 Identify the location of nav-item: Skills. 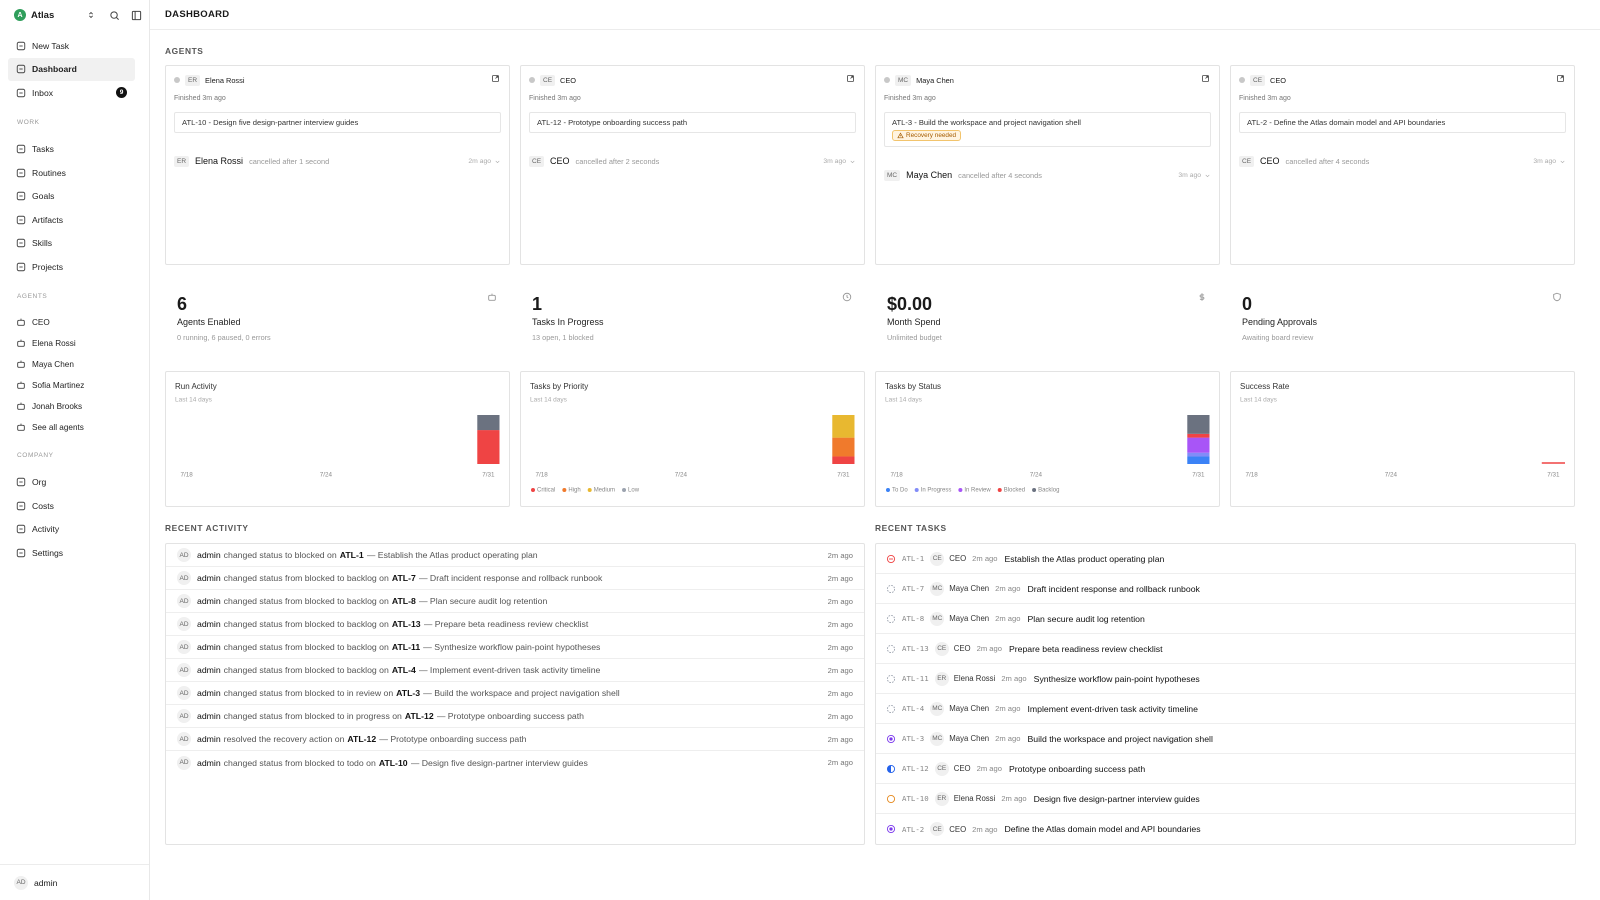
(71, 244).